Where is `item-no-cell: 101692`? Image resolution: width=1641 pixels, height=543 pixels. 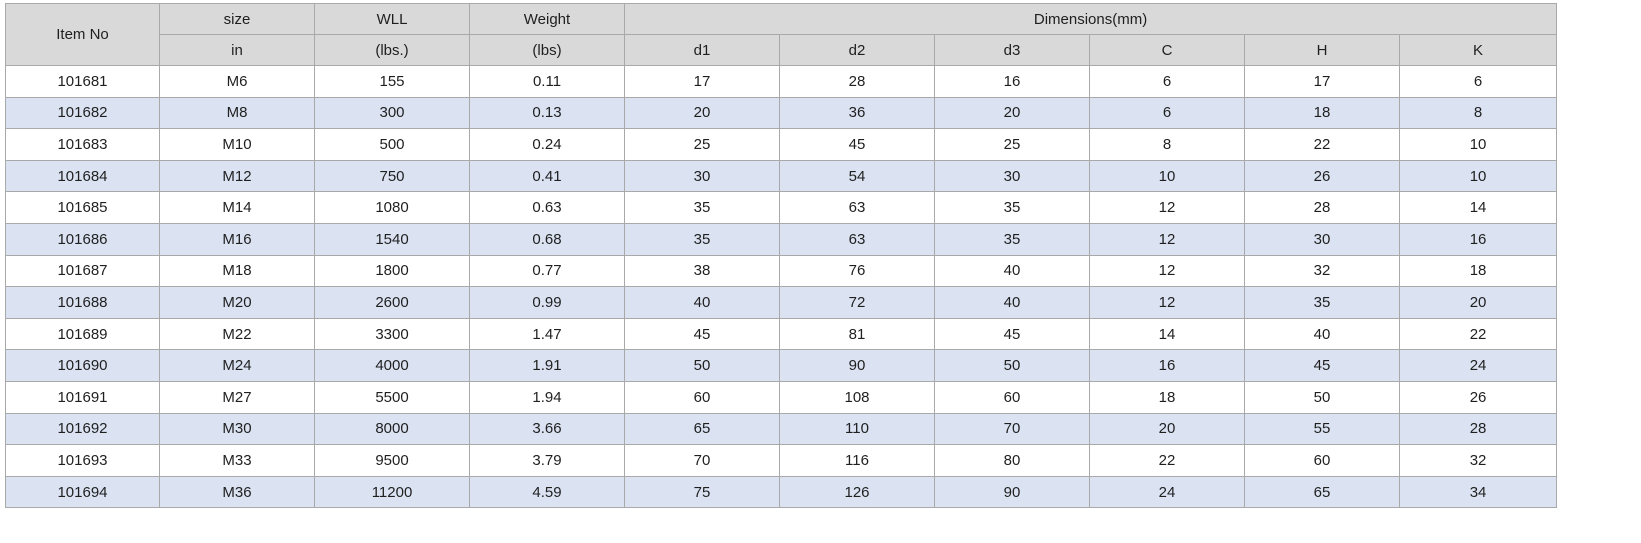 item-no-cell: 101692 is located at coordinates (82, 429).